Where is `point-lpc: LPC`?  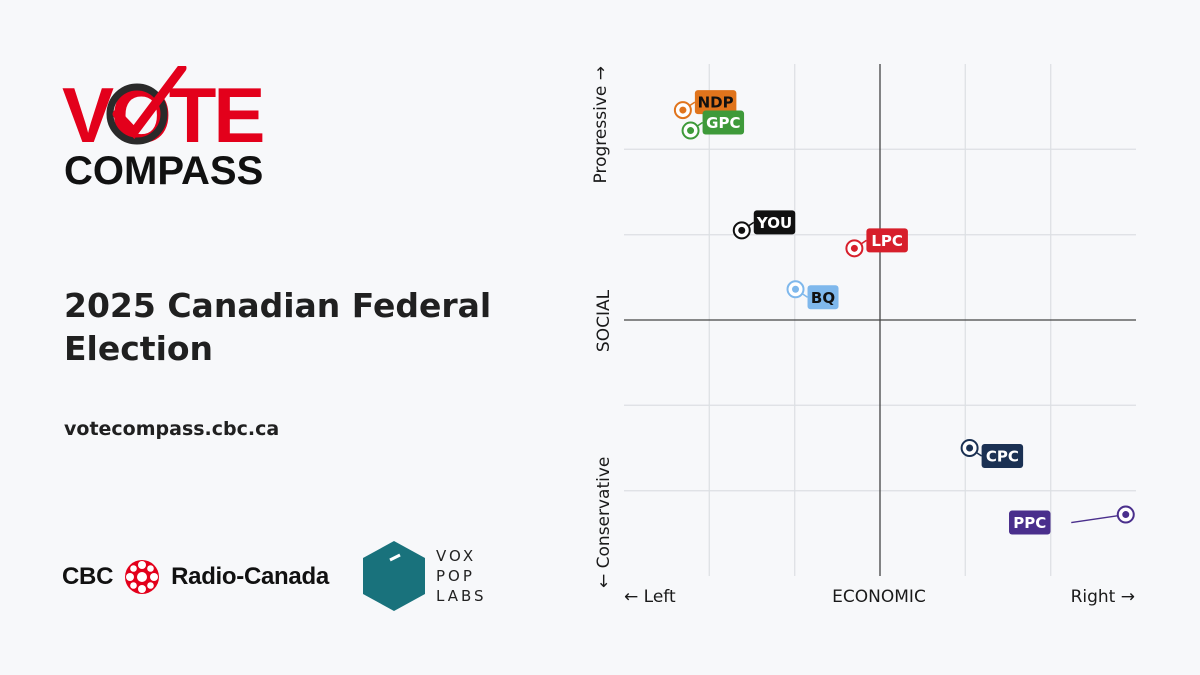 point-lpc: LPC is located at coordinates (876, 243).